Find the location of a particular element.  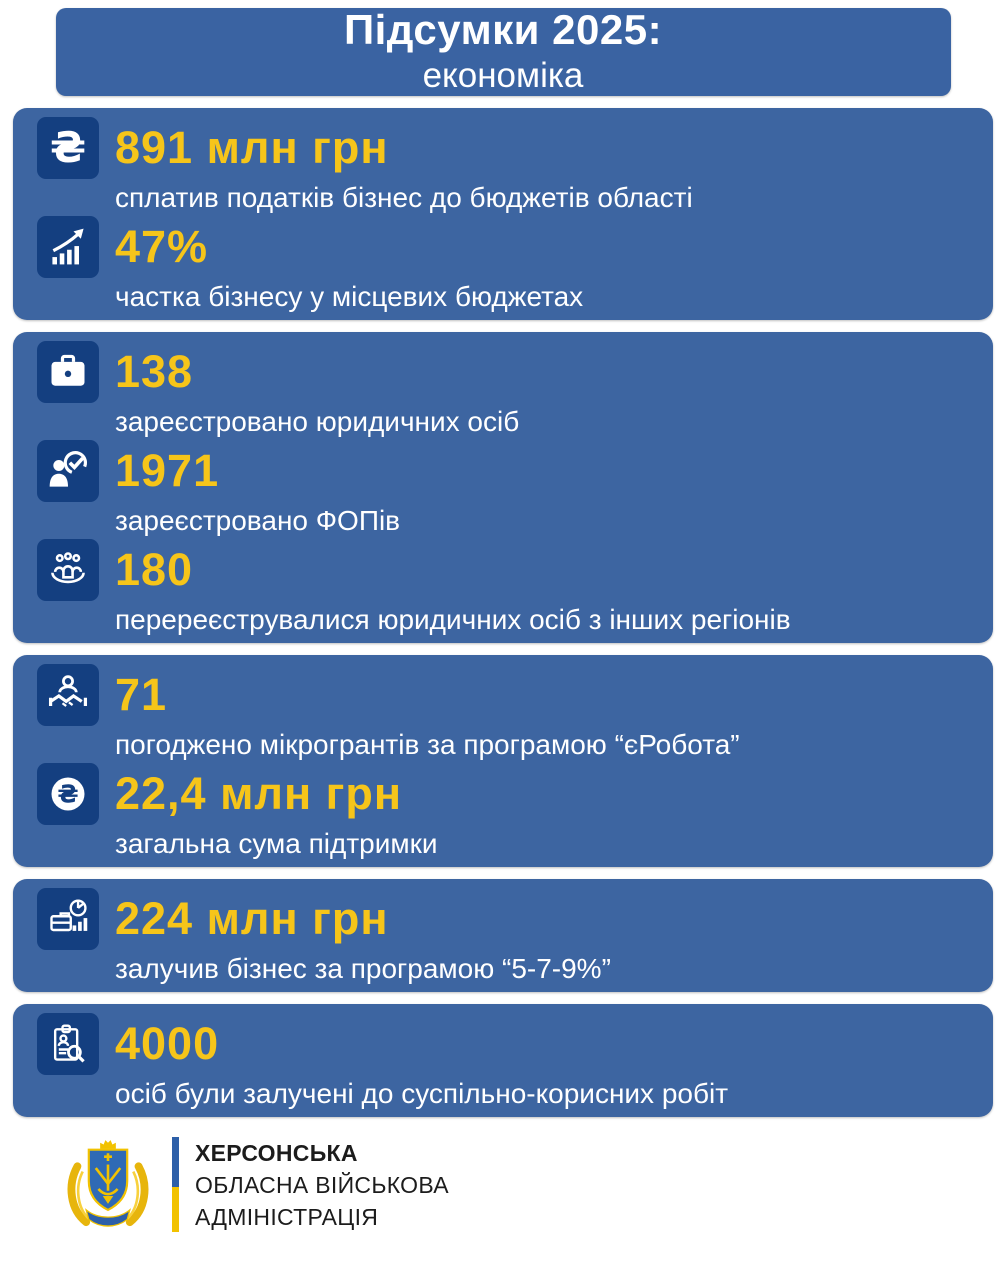

briefcase-icon is located at coordinates (68, 372).